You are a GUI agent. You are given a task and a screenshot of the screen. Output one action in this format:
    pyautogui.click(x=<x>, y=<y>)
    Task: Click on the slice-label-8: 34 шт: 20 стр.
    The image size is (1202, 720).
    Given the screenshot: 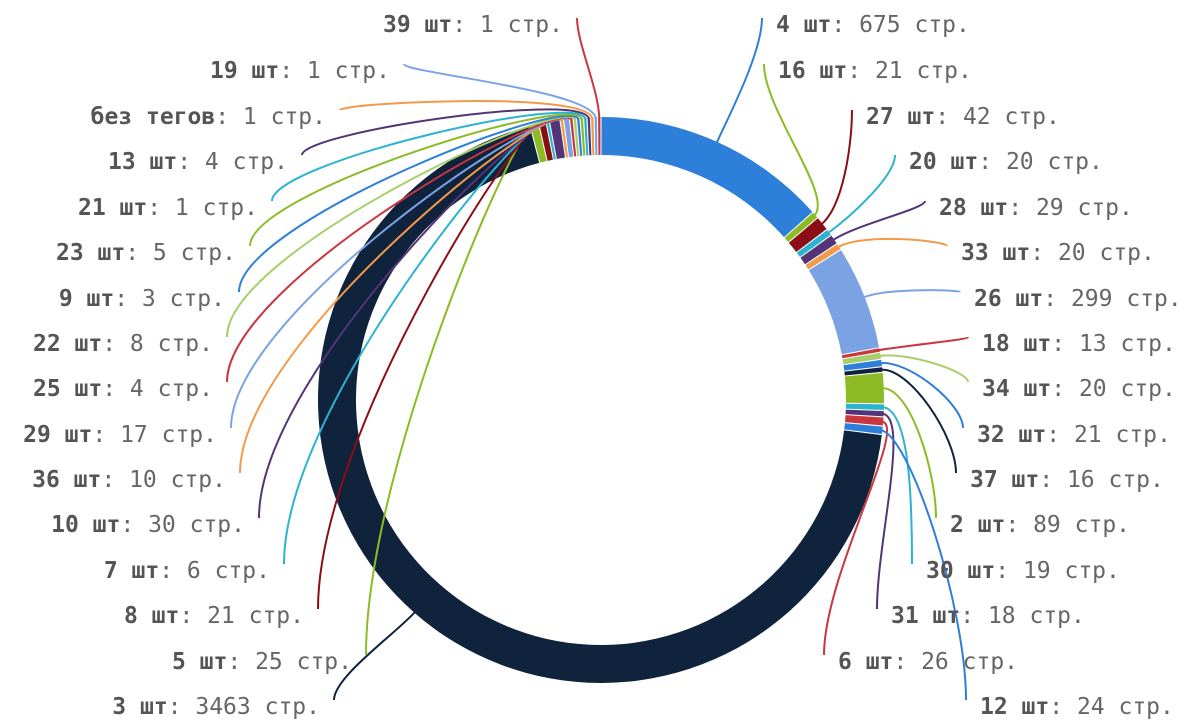 What is the action you would take?
    pyautogui.click(x=1079, y=389)
    